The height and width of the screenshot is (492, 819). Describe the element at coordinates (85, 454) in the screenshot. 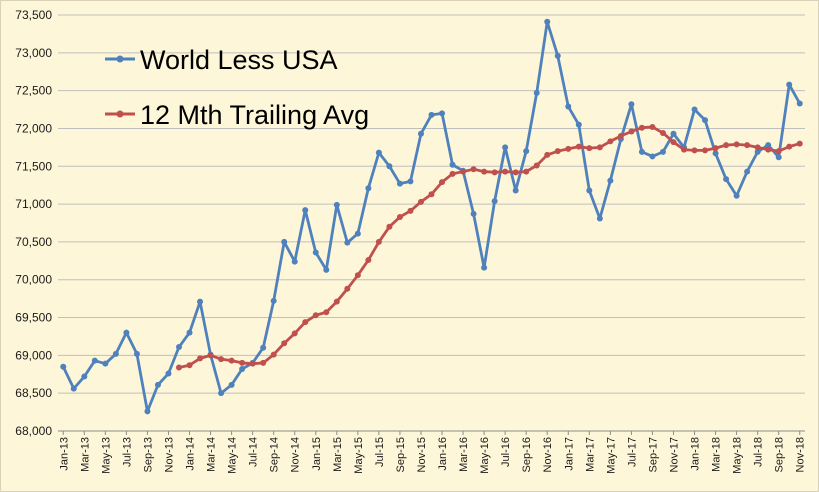

I see `x-tick-label: Mar-13` at that location.